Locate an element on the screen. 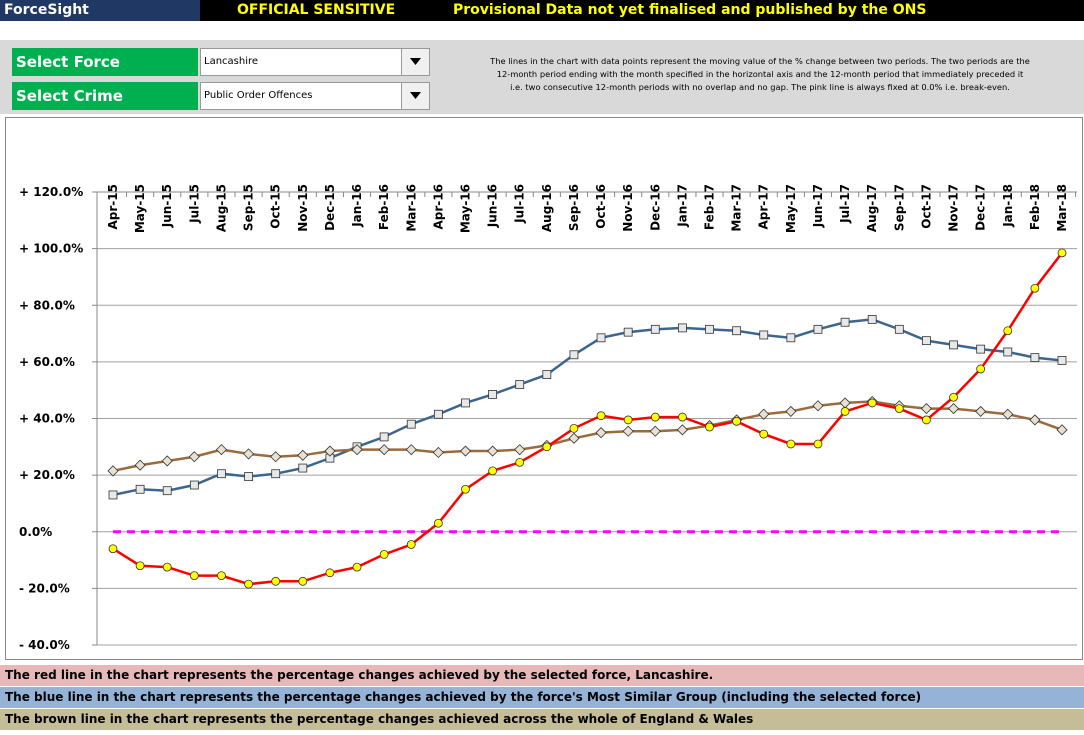 Image resolution: width=1084 pixels, height=735 pixels. x-tick-label: May-16 is located at coordinates (465, 208).